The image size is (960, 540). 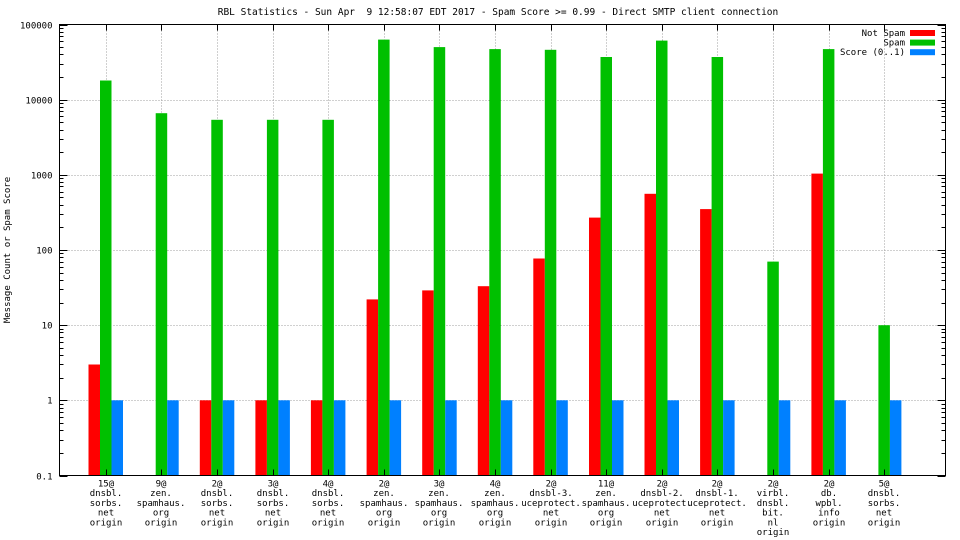 What do you see at coordinates (884, 504) in the screenshot?
I see `x-tick-label: 5@ dnsbl. sorbs. net origin` at bounding box center [884, 504].